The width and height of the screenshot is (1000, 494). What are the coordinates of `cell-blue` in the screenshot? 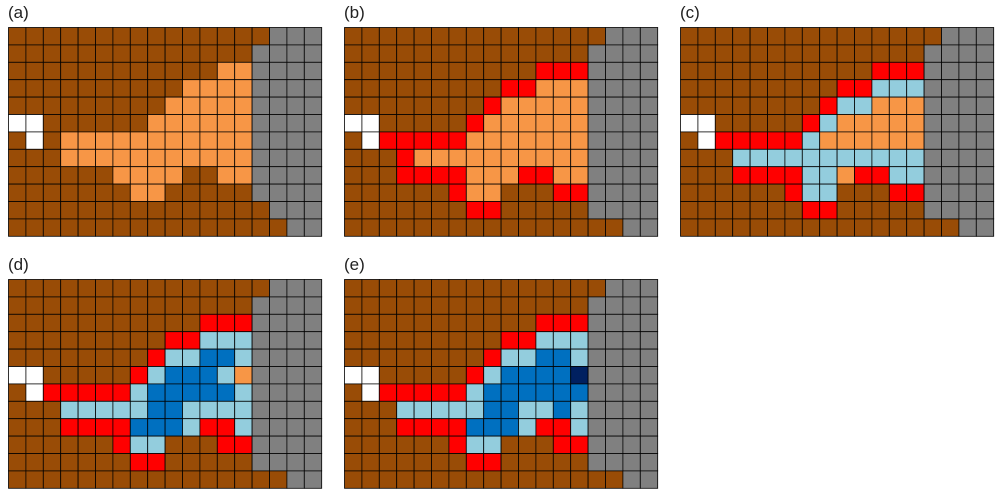 It's located at (509, 427).